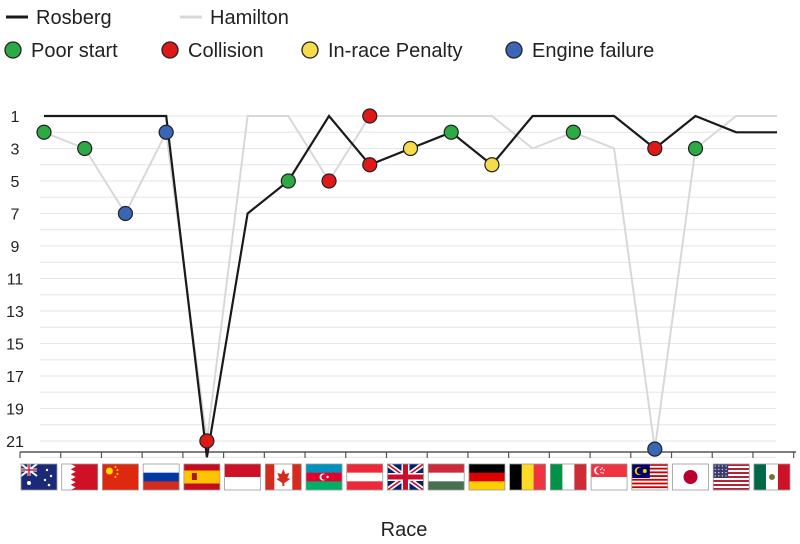 Image resolution: width=800 pixels, height=544 pixels. Describe the element at coordinates (593, 51) in the screenshot. I see `legend-label: Engine failure` at that location.